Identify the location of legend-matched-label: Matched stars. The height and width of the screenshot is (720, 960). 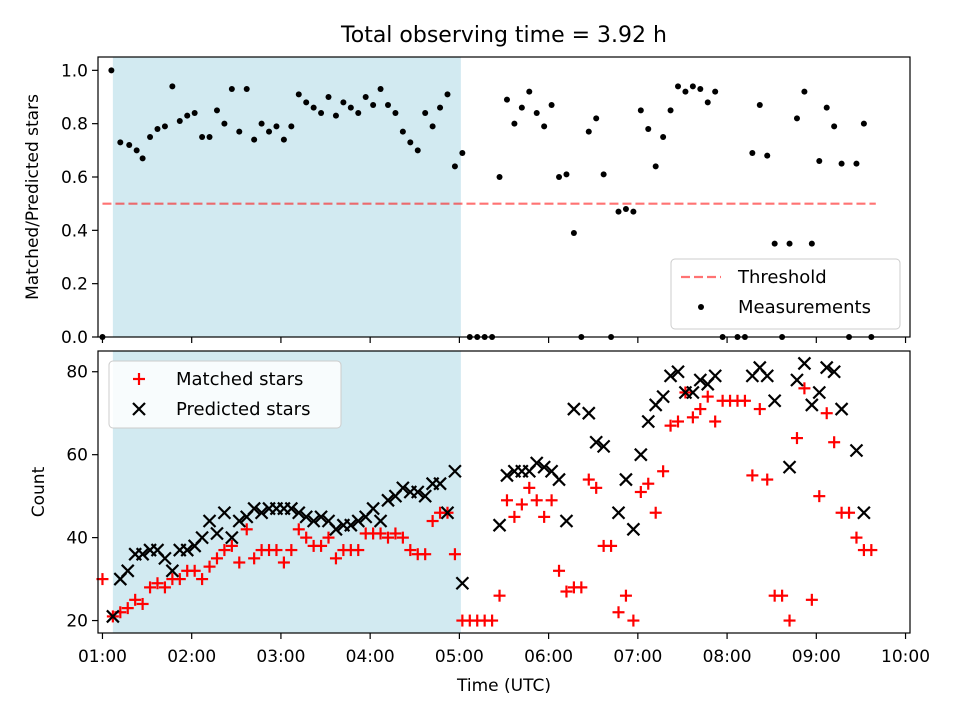
(239, 379).